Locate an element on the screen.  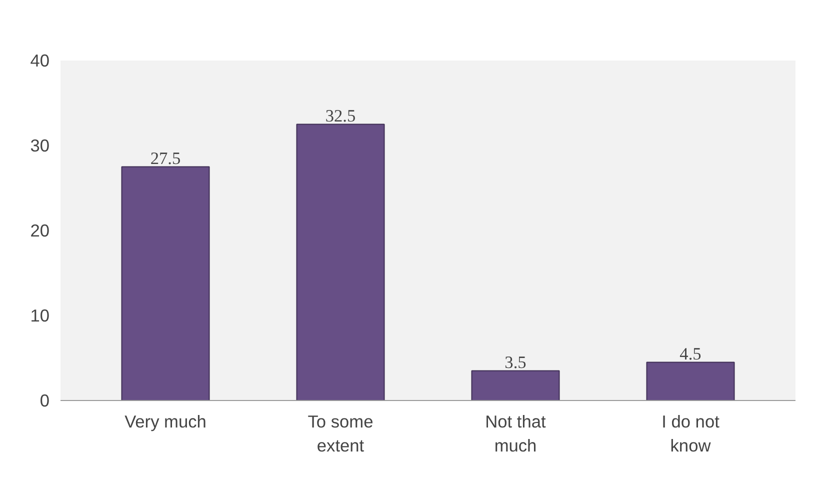
x-tick-label: I do not know is located at coordinates (691, 434).